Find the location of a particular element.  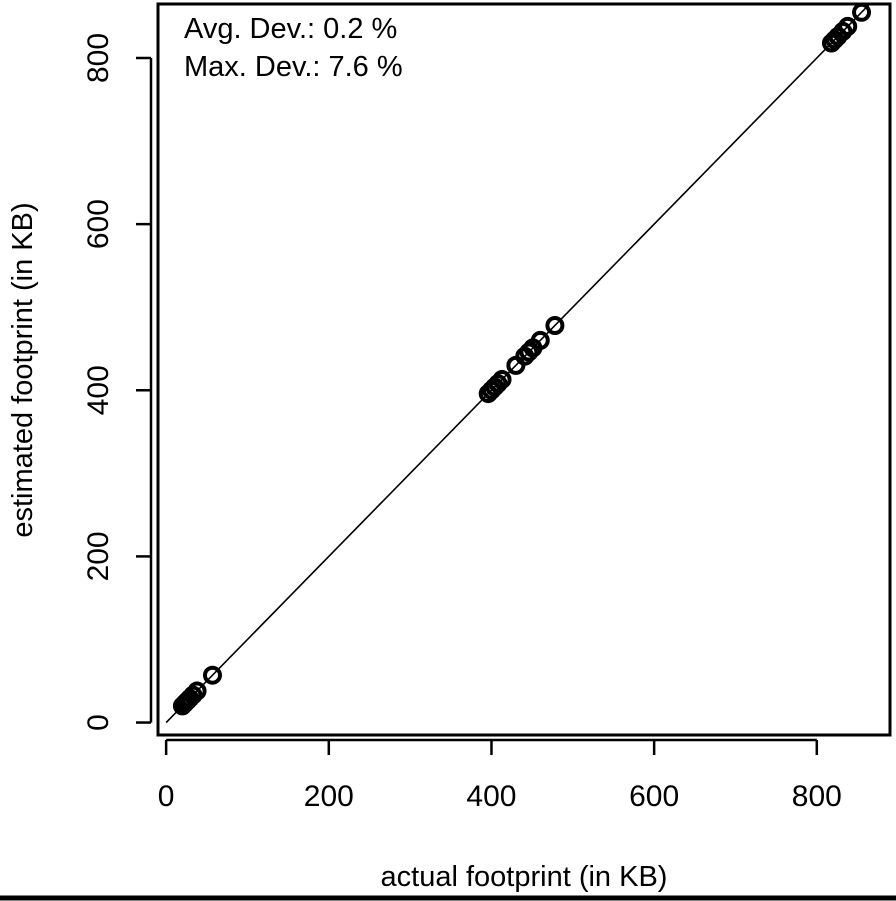

y-tick-label-400: 400 is located at coordinates (98, 390).